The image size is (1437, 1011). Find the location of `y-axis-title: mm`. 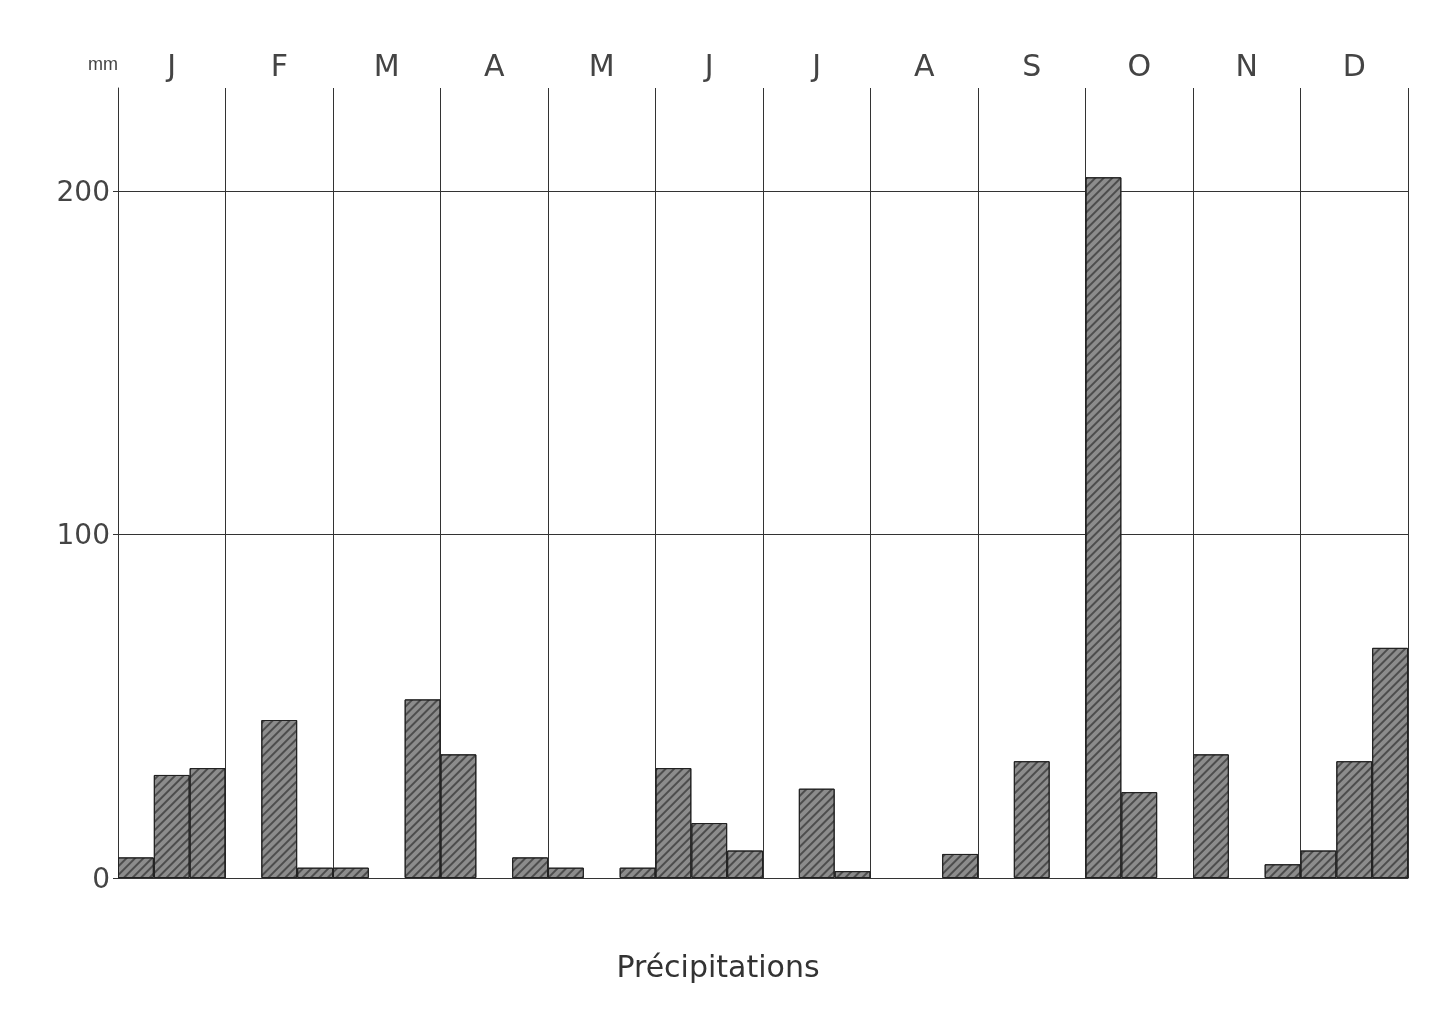

y-axis-title: mm is located at coordinates (103, 64).